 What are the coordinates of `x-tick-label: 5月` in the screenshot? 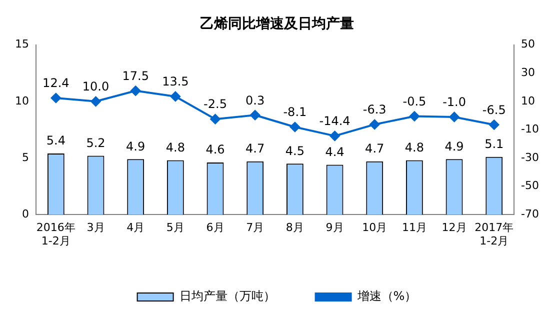 It's located at (175, 227).